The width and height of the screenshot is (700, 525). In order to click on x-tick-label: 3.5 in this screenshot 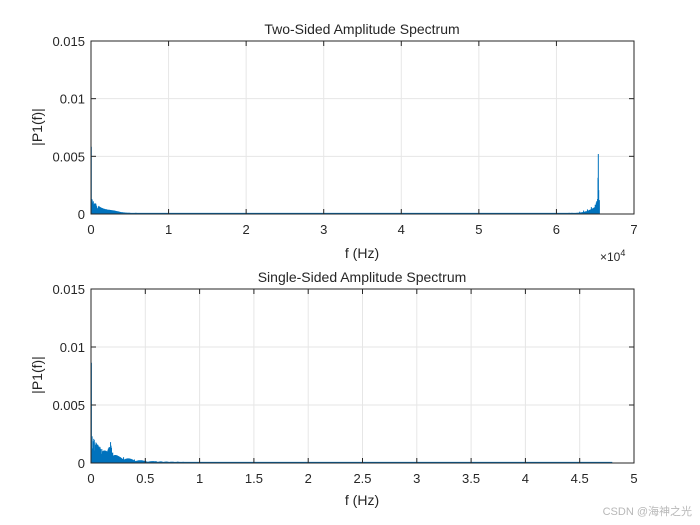, I will do `click(471, 478)`.